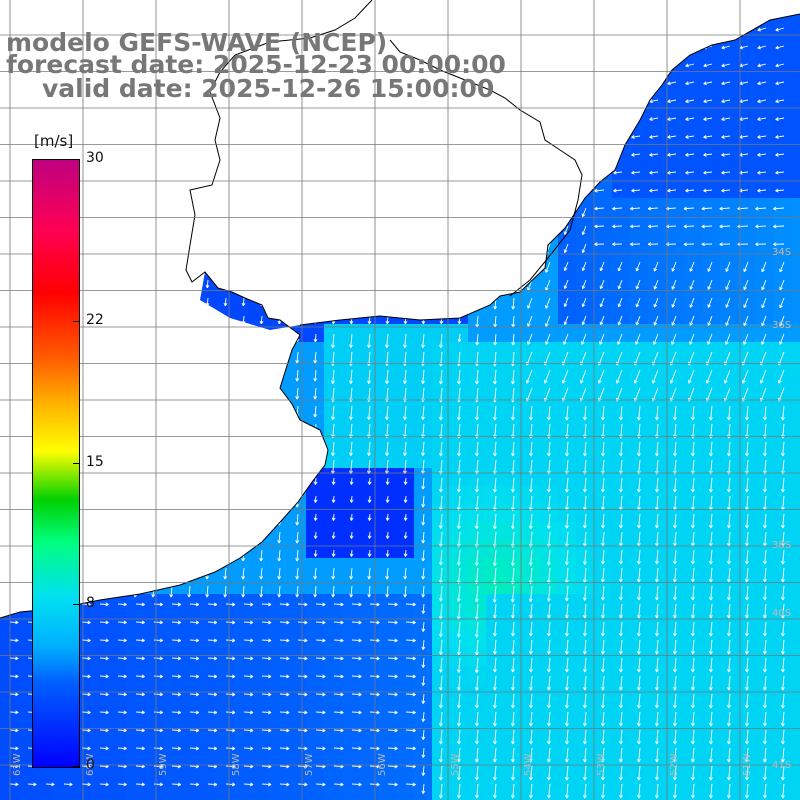 This screenshot has height=800, width=800. Describe the element at coordinates (782, 325) in the screenshot. I see `latitude-label: 36S` at that location.